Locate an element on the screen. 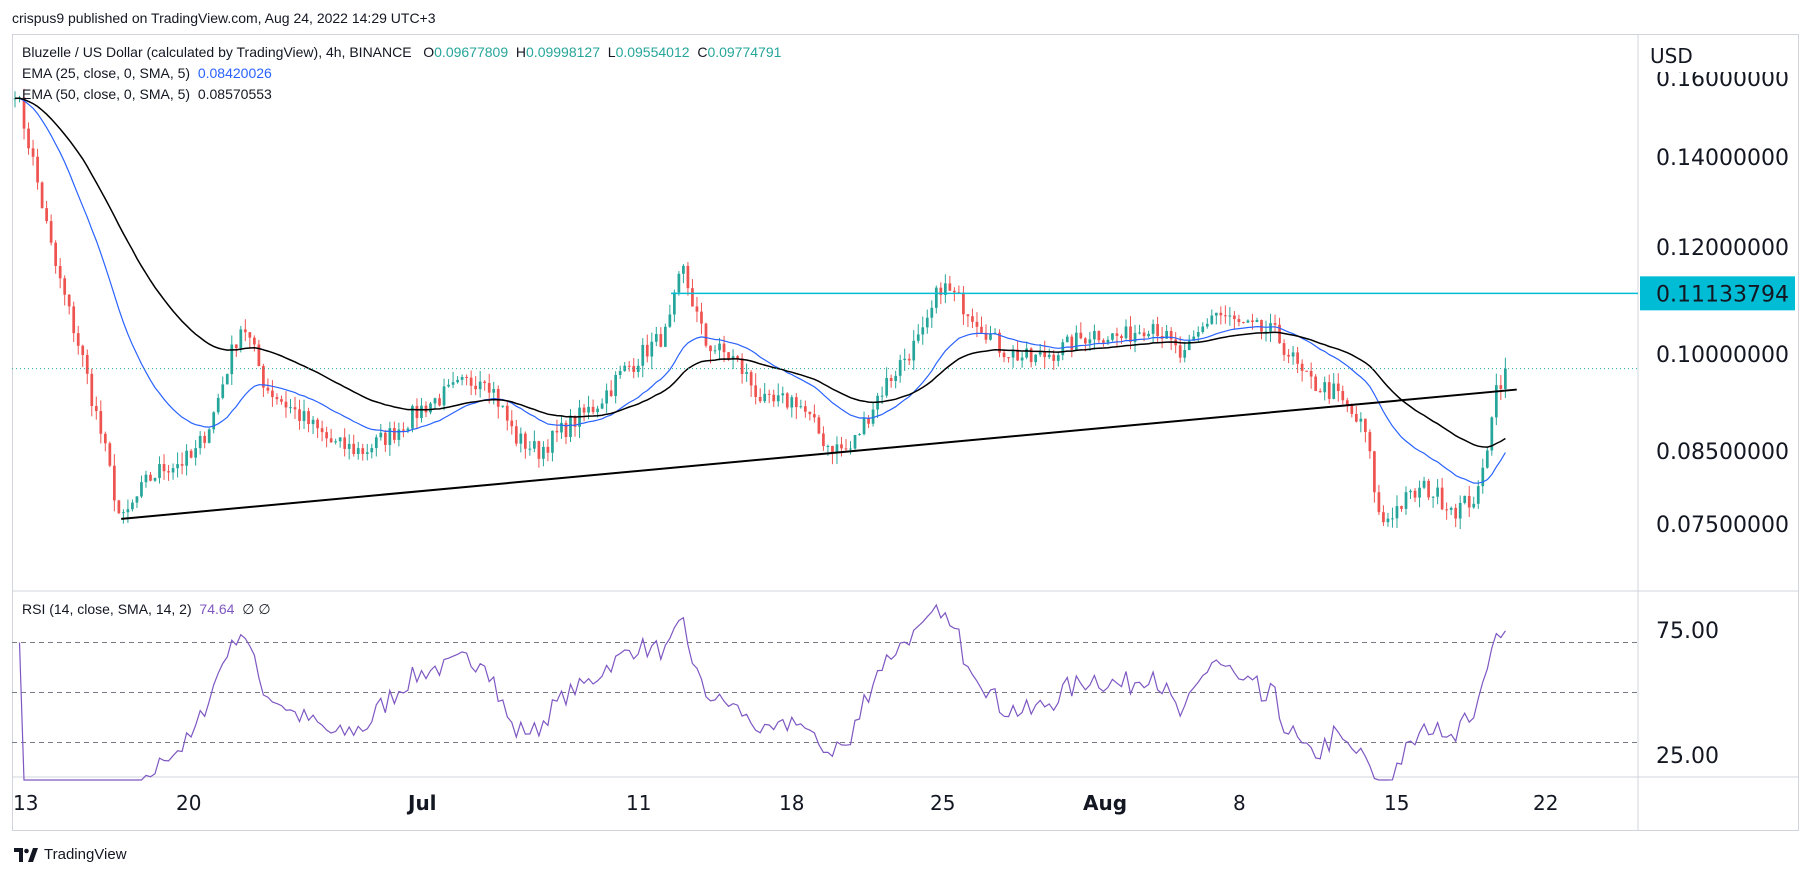 The height and width of the screenshot is (876, 1813). time-tick-label: 13 is located at coordinates (25, 803).